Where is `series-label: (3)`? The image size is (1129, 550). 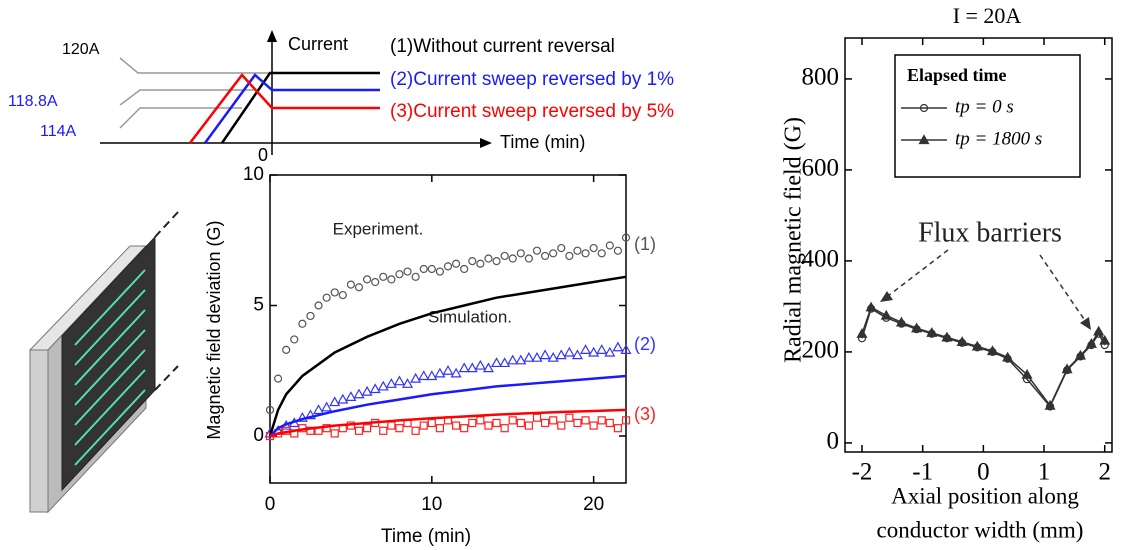
series-label: (3) is located at coordinates (645, 414).